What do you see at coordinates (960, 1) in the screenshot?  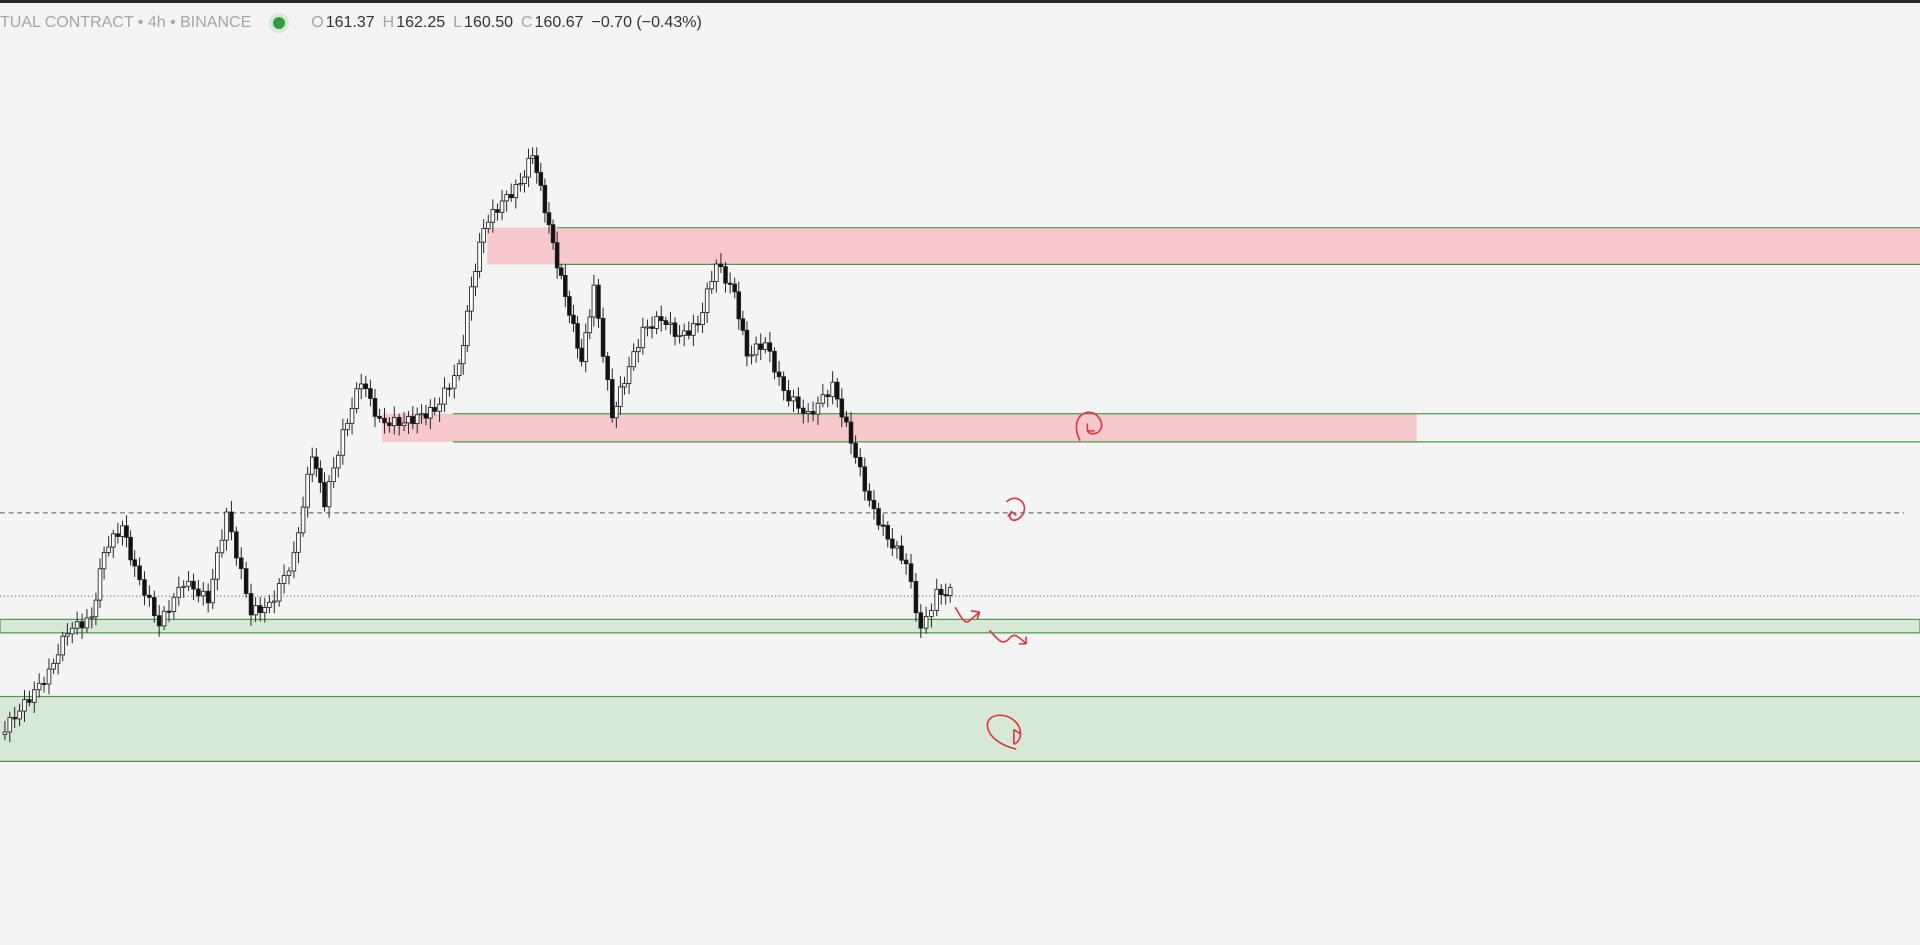 I see `top-border` at bounding box center [960, 1].